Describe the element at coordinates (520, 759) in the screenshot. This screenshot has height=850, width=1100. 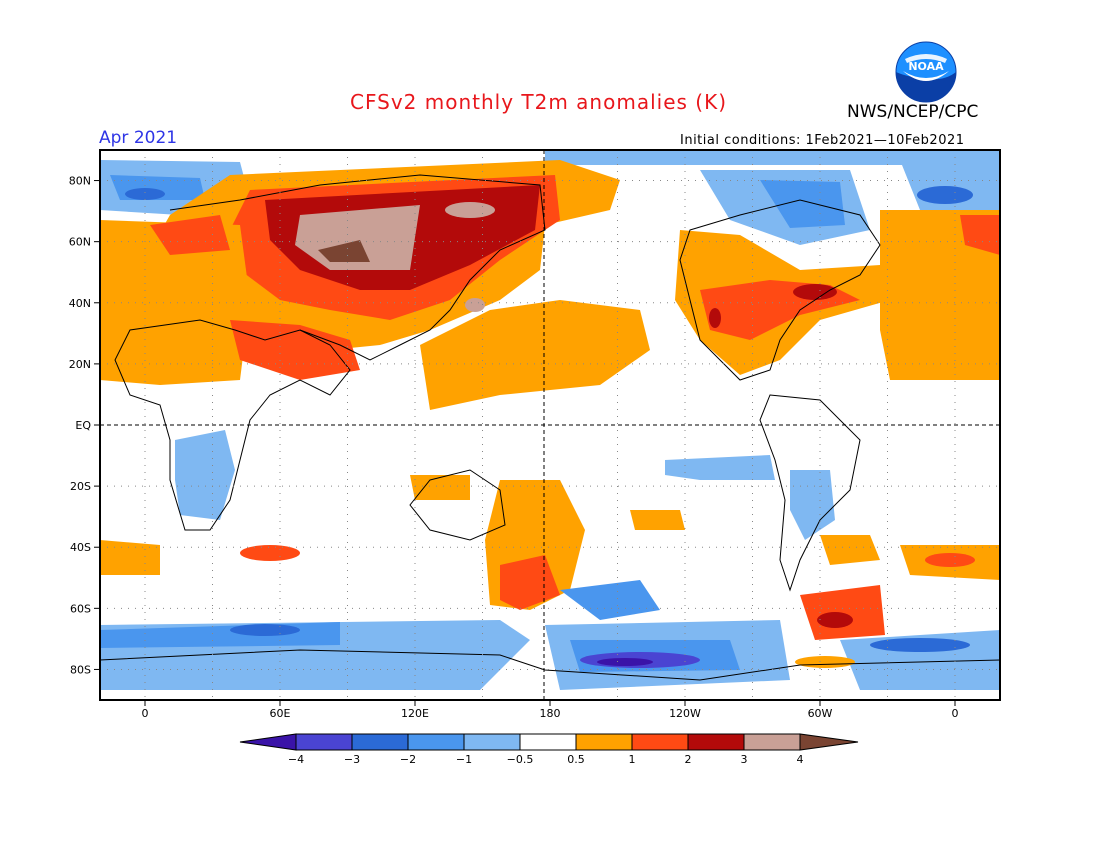
I see `legend-label: −0.5` at that location.